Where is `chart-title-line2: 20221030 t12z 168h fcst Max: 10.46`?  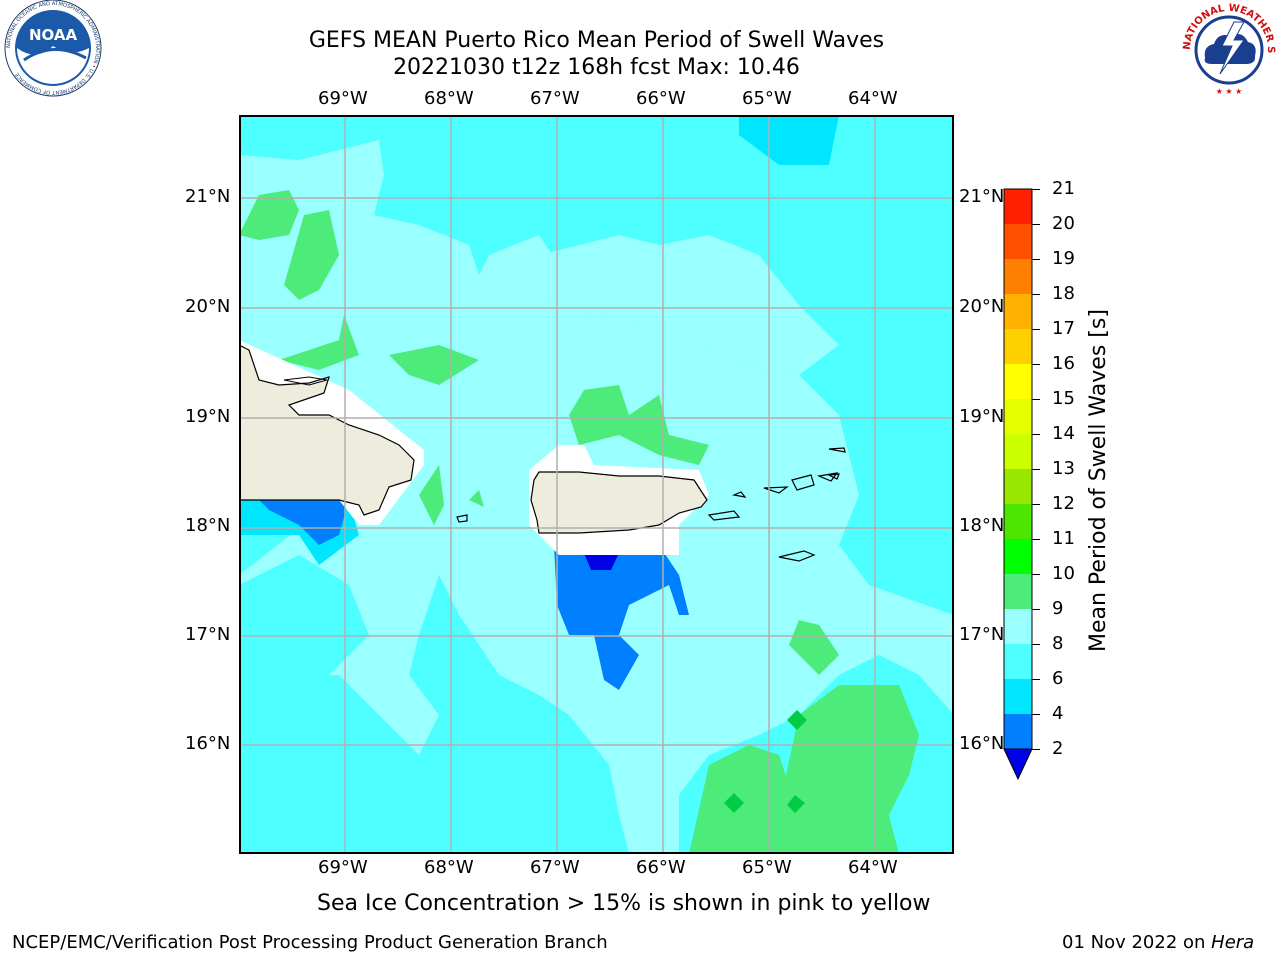
chart-title-line2: 20221030 t12z 168h fcst Max: 10.46 is located at coordinates (596, 67).